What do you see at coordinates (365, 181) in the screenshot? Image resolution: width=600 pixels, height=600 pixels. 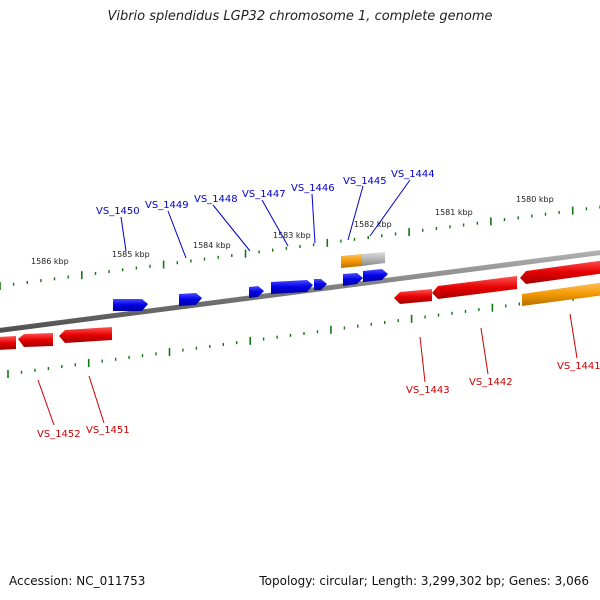 I see `label-vs-1445: VS_1445` at bounding box center [365, 181].